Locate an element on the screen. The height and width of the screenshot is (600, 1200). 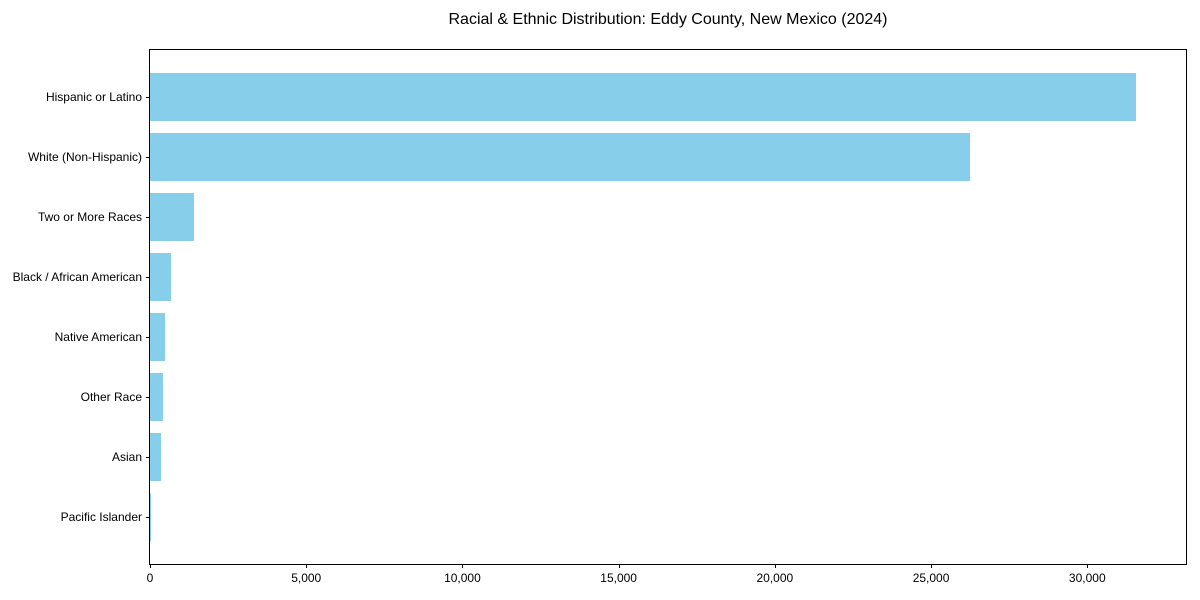
y-axis-label-hispanic-or-latino: Hispanic or Latino is located at coordinates (93, 97).